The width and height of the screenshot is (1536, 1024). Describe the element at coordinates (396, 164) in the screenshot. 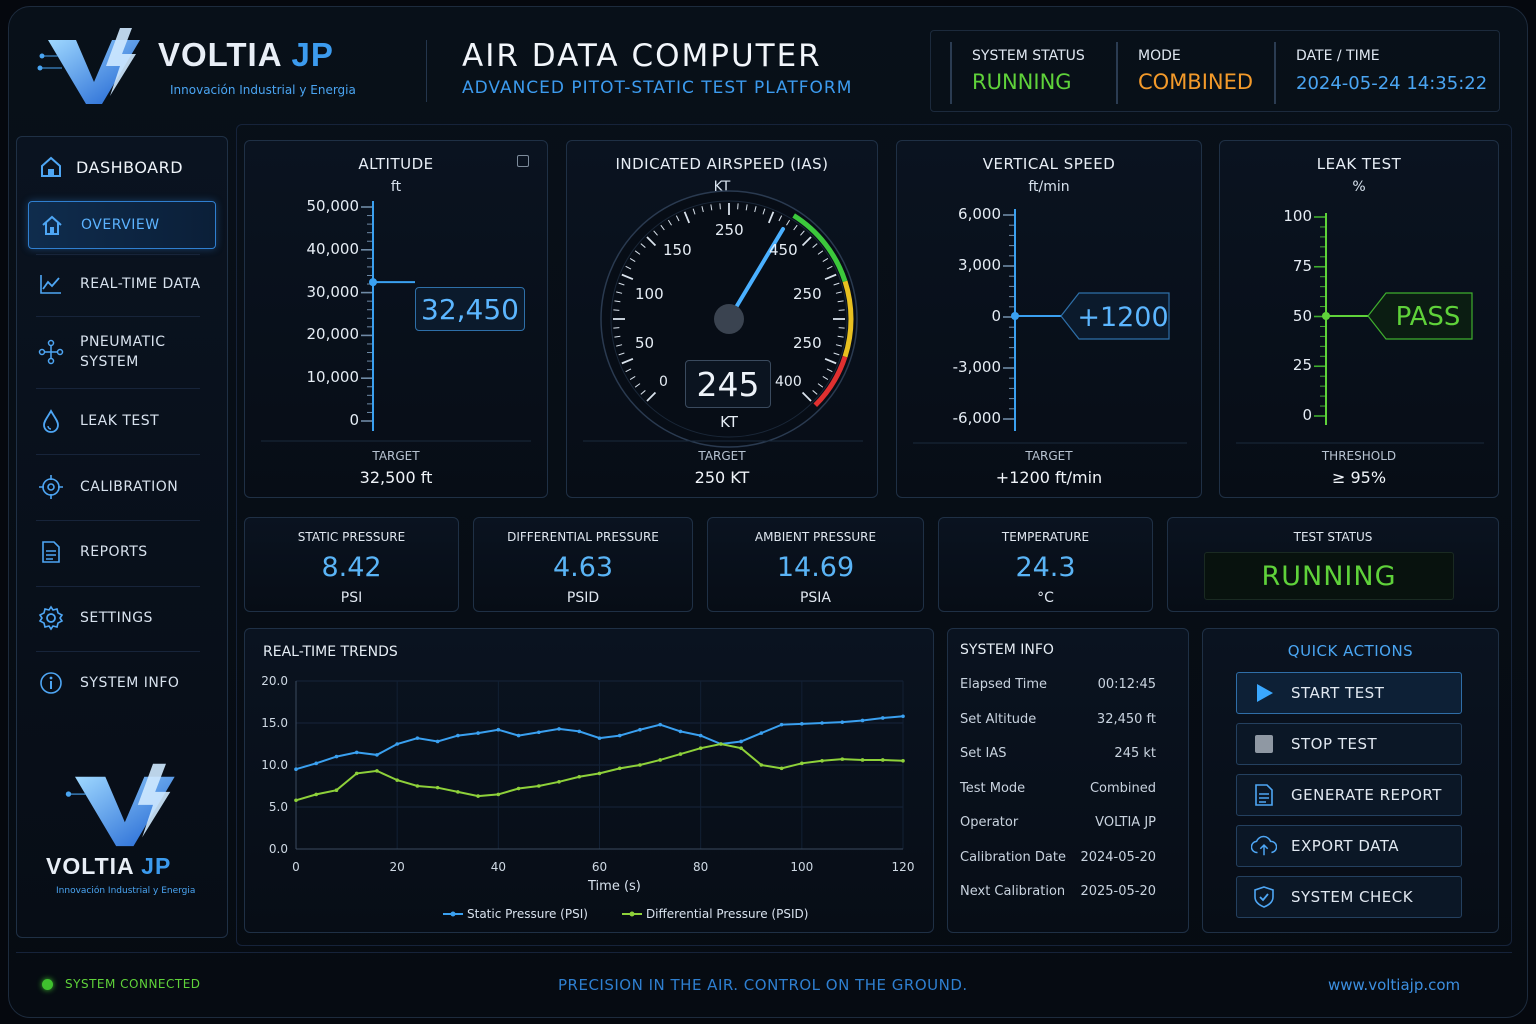

I see `gauge-title: ALTITUDE` at that location.